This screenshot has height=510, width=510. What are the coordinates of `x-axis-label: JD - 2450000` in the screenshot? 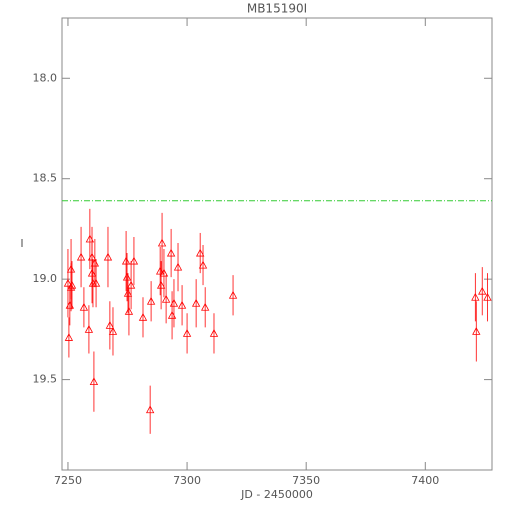 It's located at (276, 494).